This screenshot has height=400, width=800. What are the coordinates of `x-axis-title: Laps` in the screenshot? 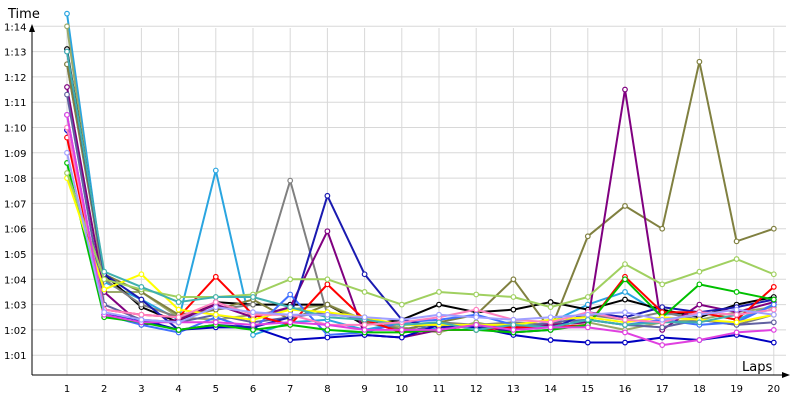 It's located at (757, 367).